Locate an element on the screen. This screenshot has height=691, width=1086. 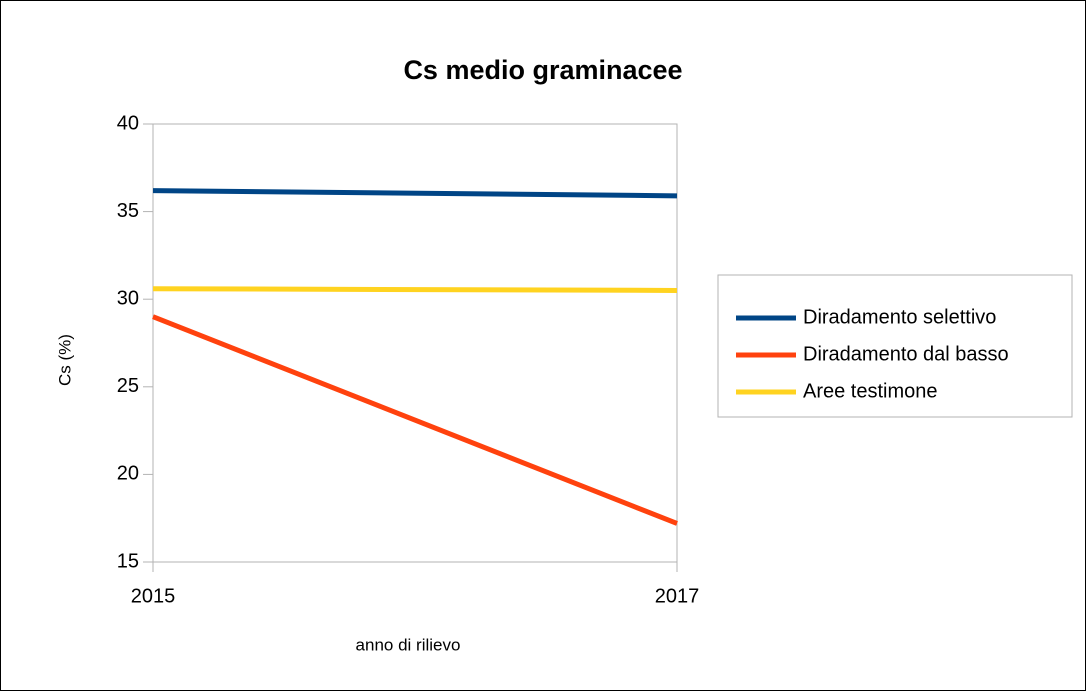
x-tick-label: 2017 is located at coordinates (677, 596).